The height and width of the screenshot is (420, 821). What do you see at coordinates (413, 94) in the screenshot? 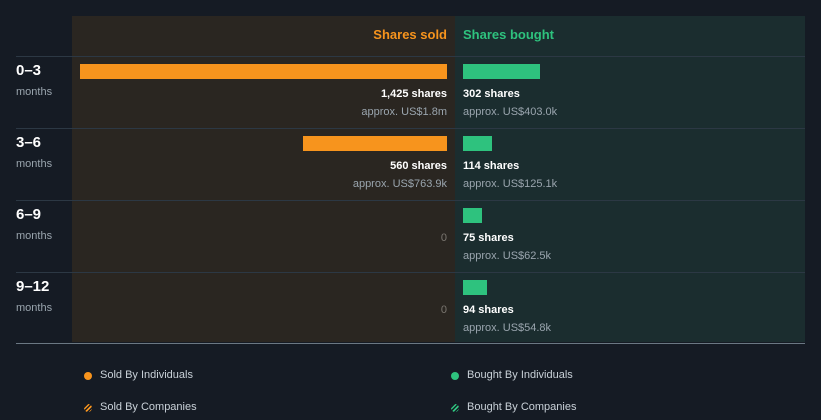
I see `sold-shares-label: 1,425 shares` at bounding box center [413, 94].